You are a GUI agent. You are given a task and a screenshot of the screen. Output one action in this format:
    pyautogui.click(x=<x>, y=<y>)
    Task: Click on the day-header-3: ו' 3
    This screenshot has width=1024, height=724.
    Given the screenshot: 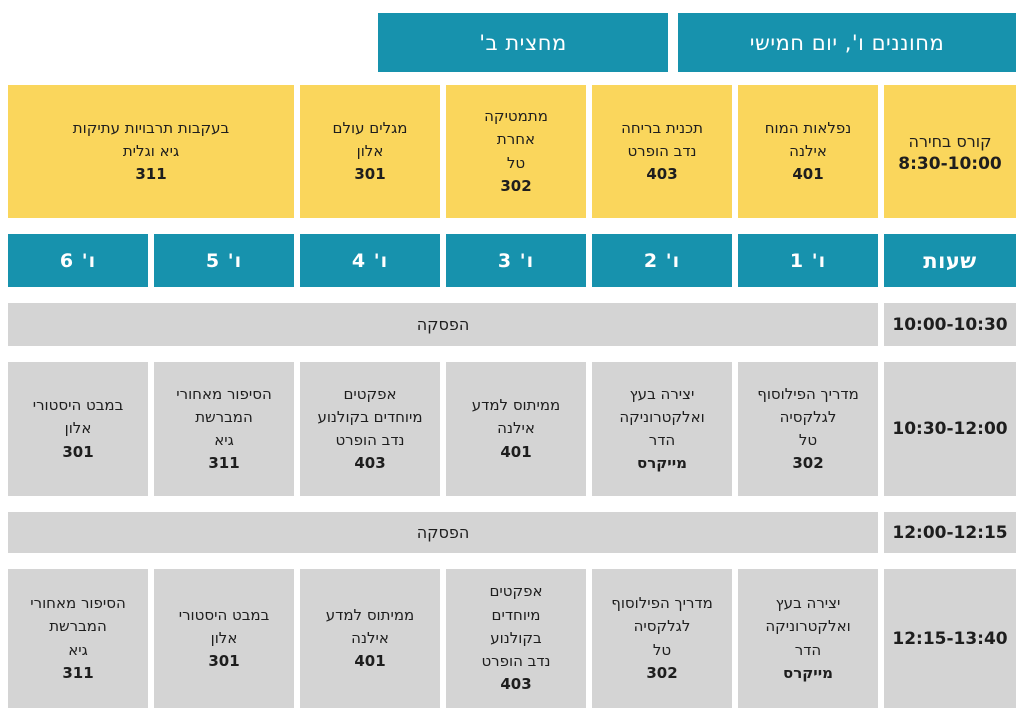 What is the action you would take?
    pyautogui.click(x=516, y=260)
    